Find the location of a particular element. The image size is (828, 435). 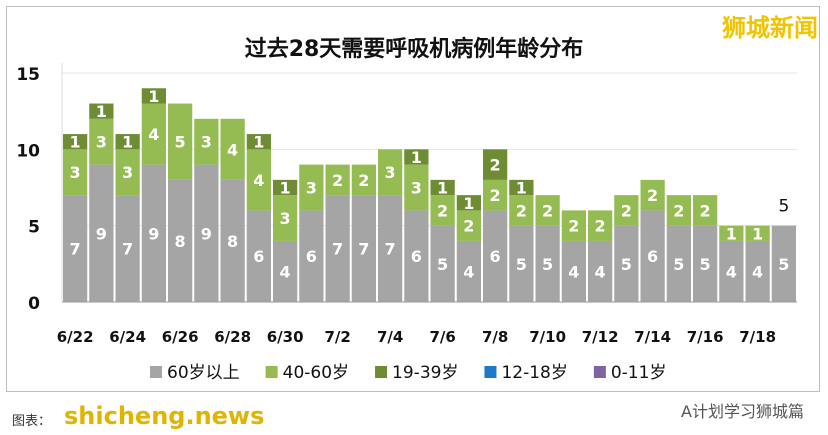

watermark-site: shicheng.news is located at coordinates (164, 416).